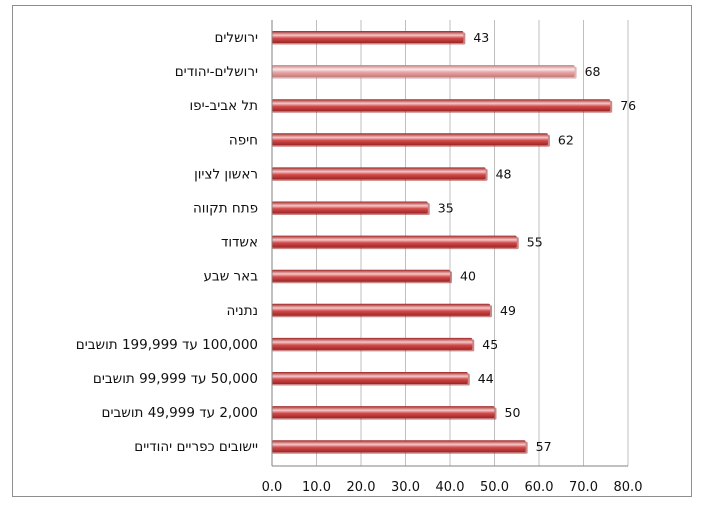  What do you see at coordinates (583, 487) in the screenshot?
I see `x-tick-label: 70.0` at bounding box center [583, 487].